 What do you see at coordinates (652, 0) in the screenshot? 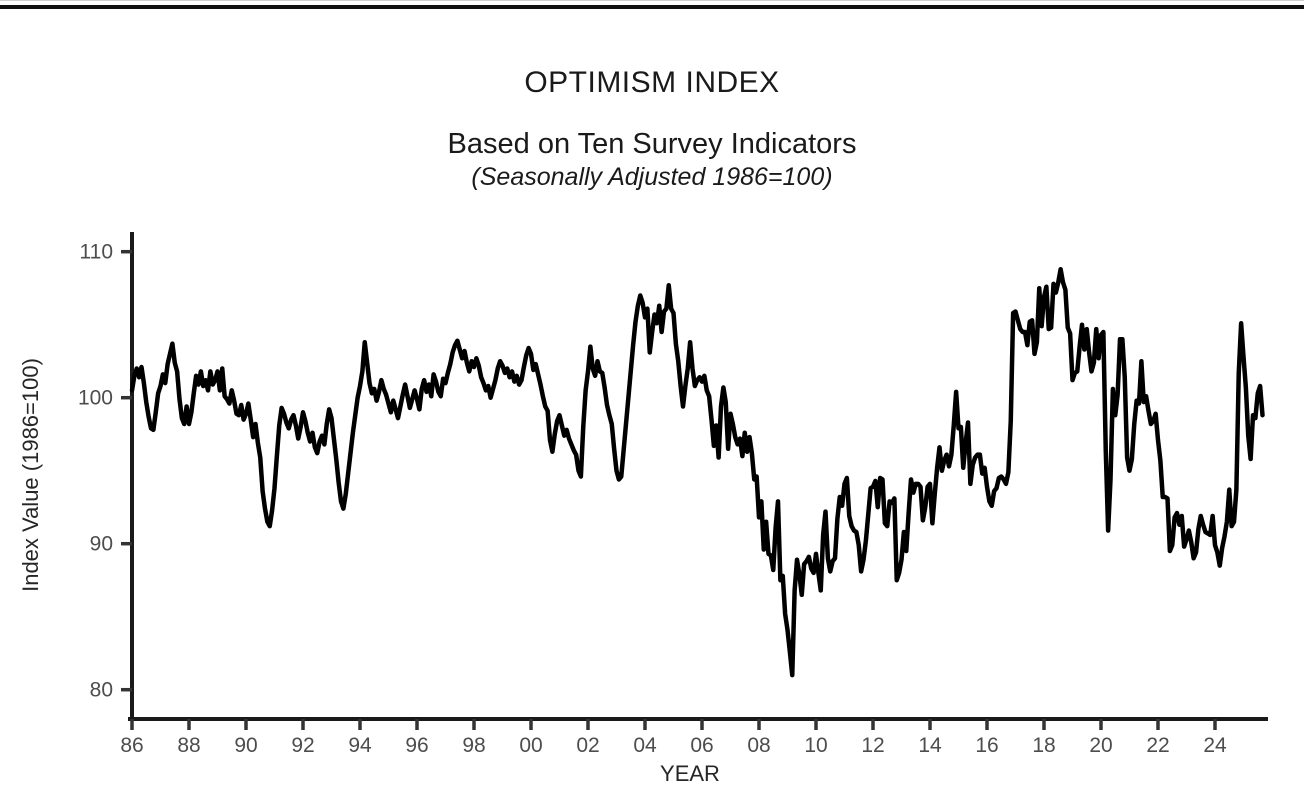
I see `top-hairline` at bounding box center [652, 0].